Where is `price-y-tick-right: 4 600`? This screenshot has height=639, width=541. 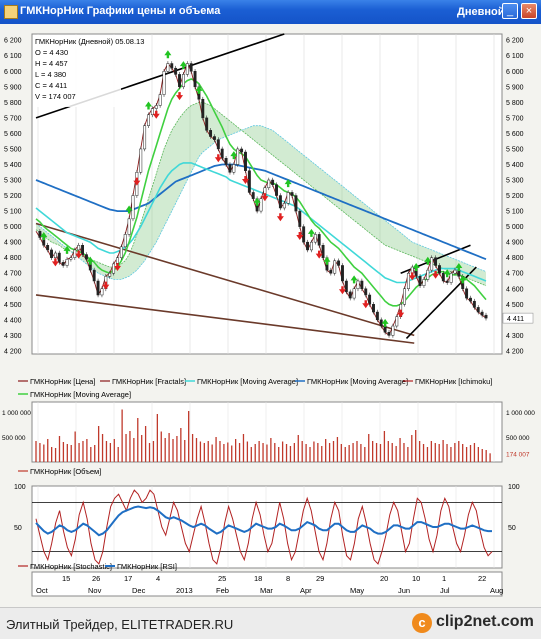 price-y-tick-right: 4 600 is located at coordinates (515, 289).